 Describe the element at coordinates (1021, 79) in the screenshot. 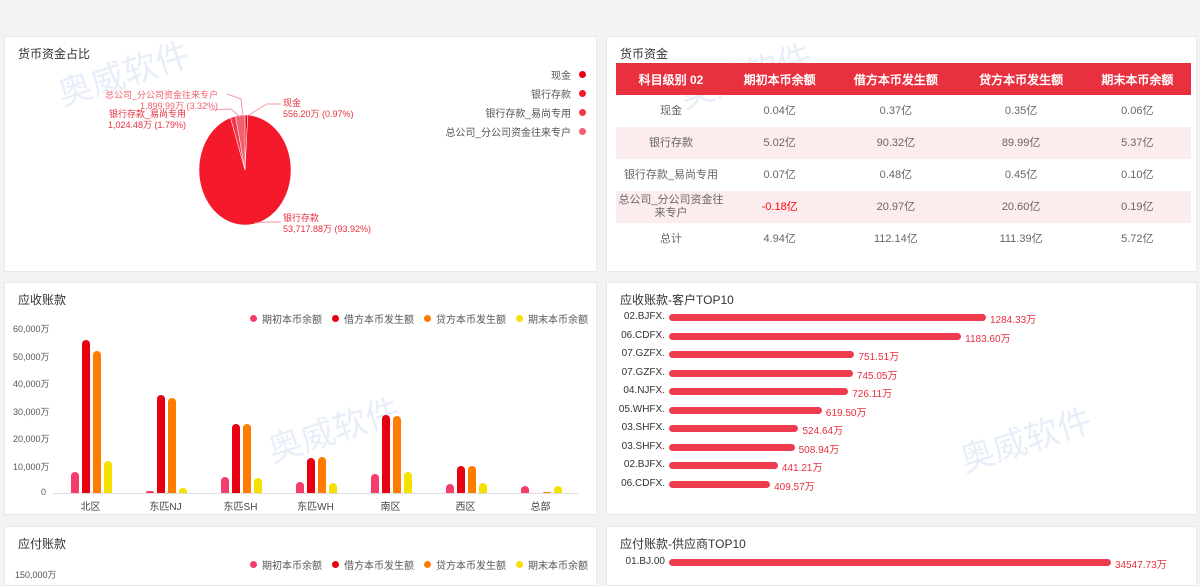

I see `column-header: 贷方本币发生额` at that location.